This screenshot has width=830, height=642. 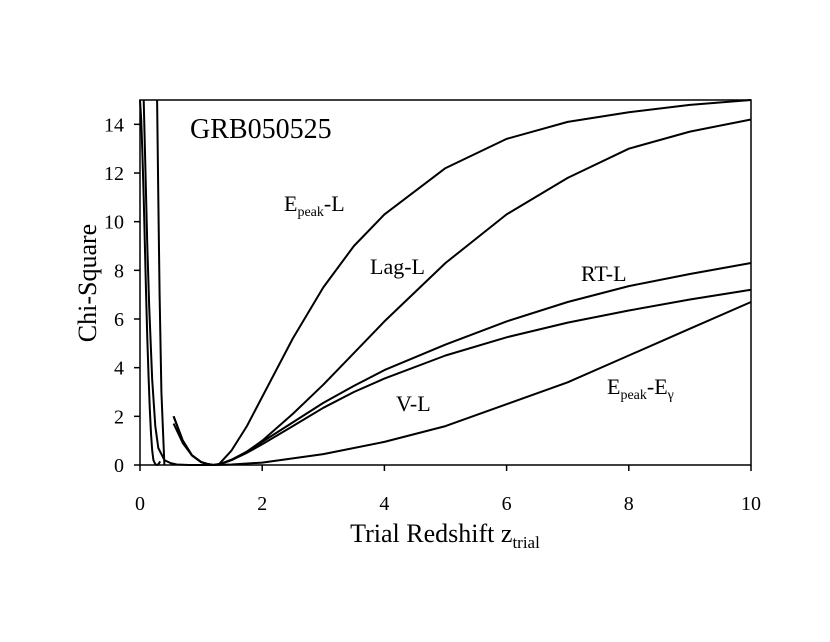 What do you see at coordinates (87, 283) in the screenshot?
I see `y-axis-title: Chi-Square` at bounding box center [87, 283].